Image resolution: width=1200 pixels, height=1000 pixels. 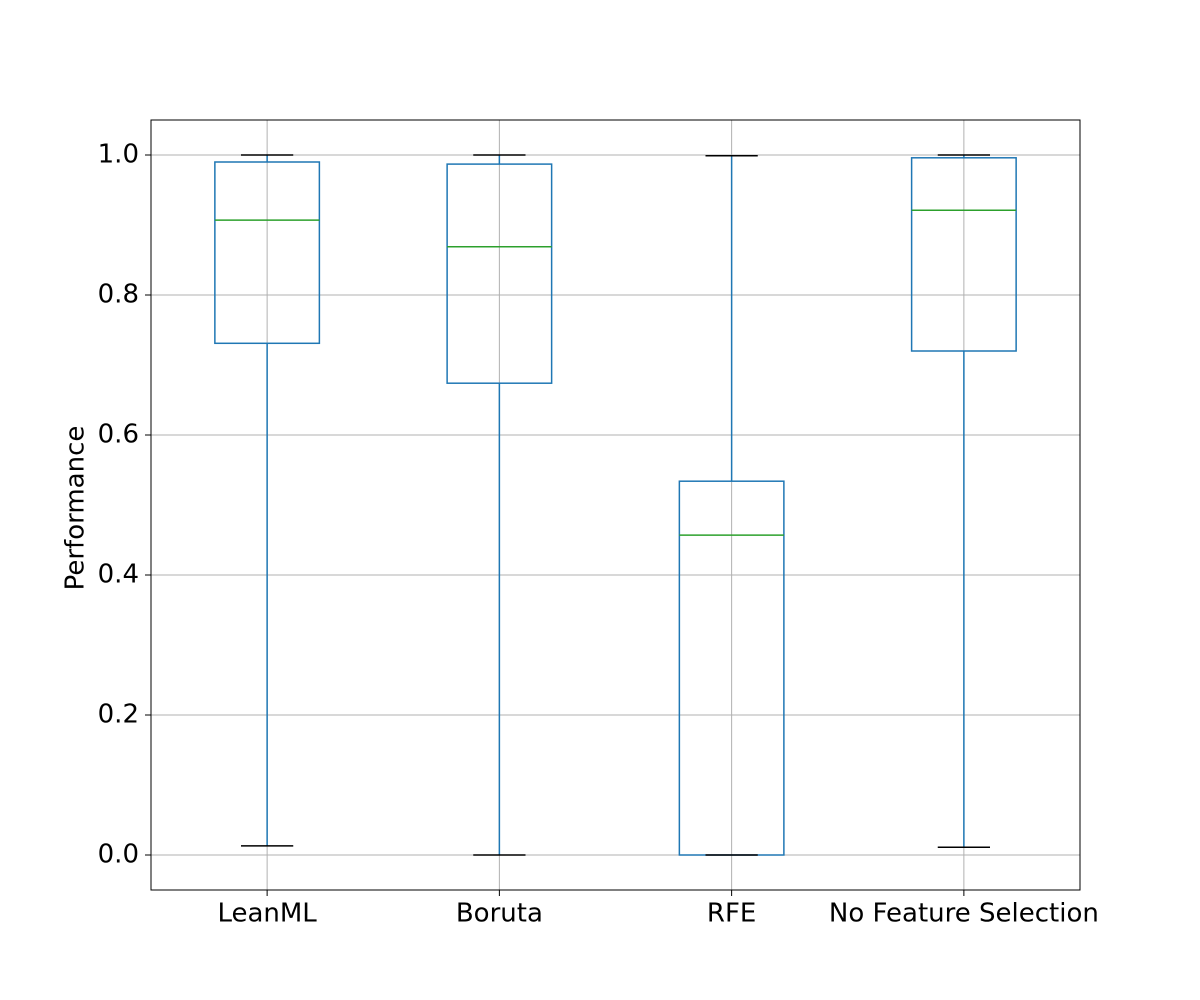 What do you see at coordinates (964, 914) in the screenshot?
I see `x-tick-label: No Feature Selection` at bounding box center [964, 914].